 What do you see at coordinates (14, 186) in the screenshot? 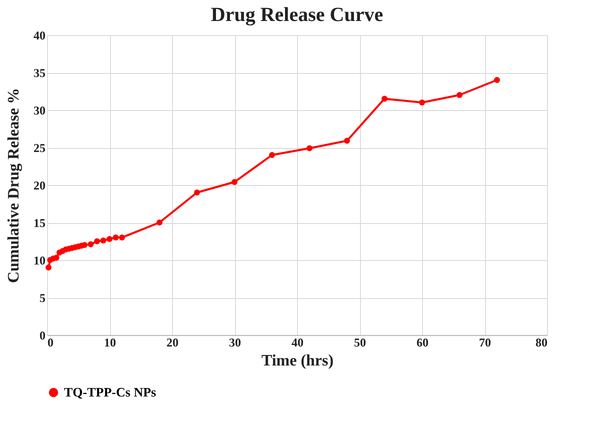
I see `y-axis-title: Cumulative Drug Release %` at bounding box center [14, 186].